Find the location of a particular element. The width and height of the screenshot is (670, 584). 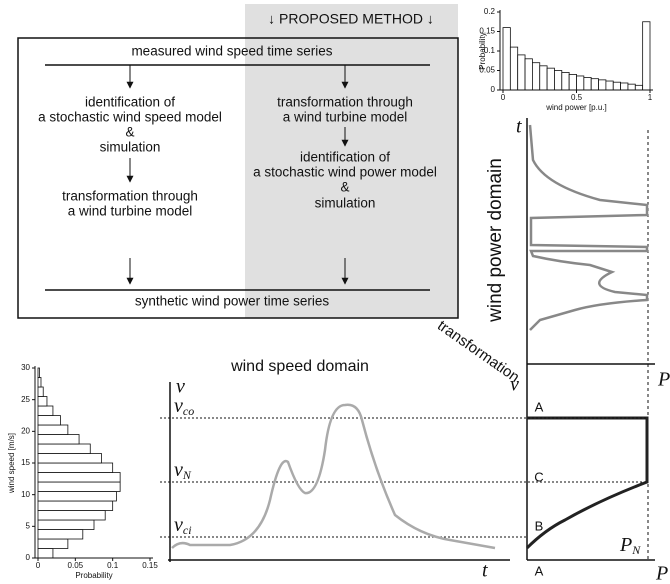

x-tick-label: 0.1 is located at coordinates (113, 565).